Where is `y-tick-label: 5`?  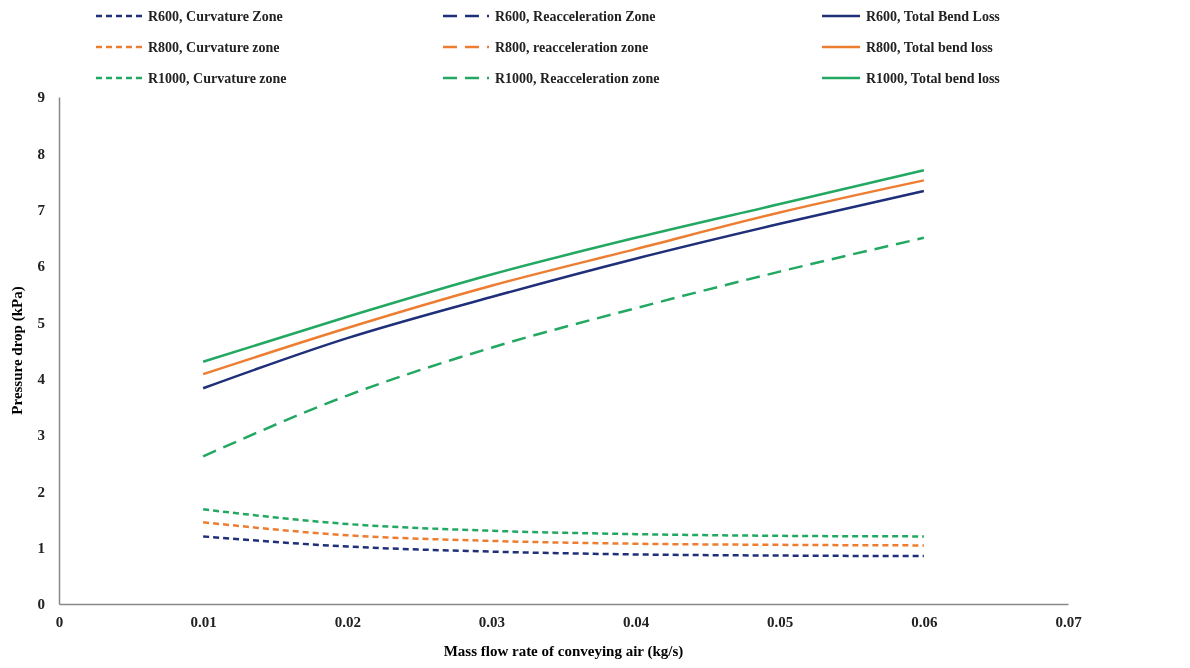
y-tick-label: 5 is located at coordinates (41, 322).